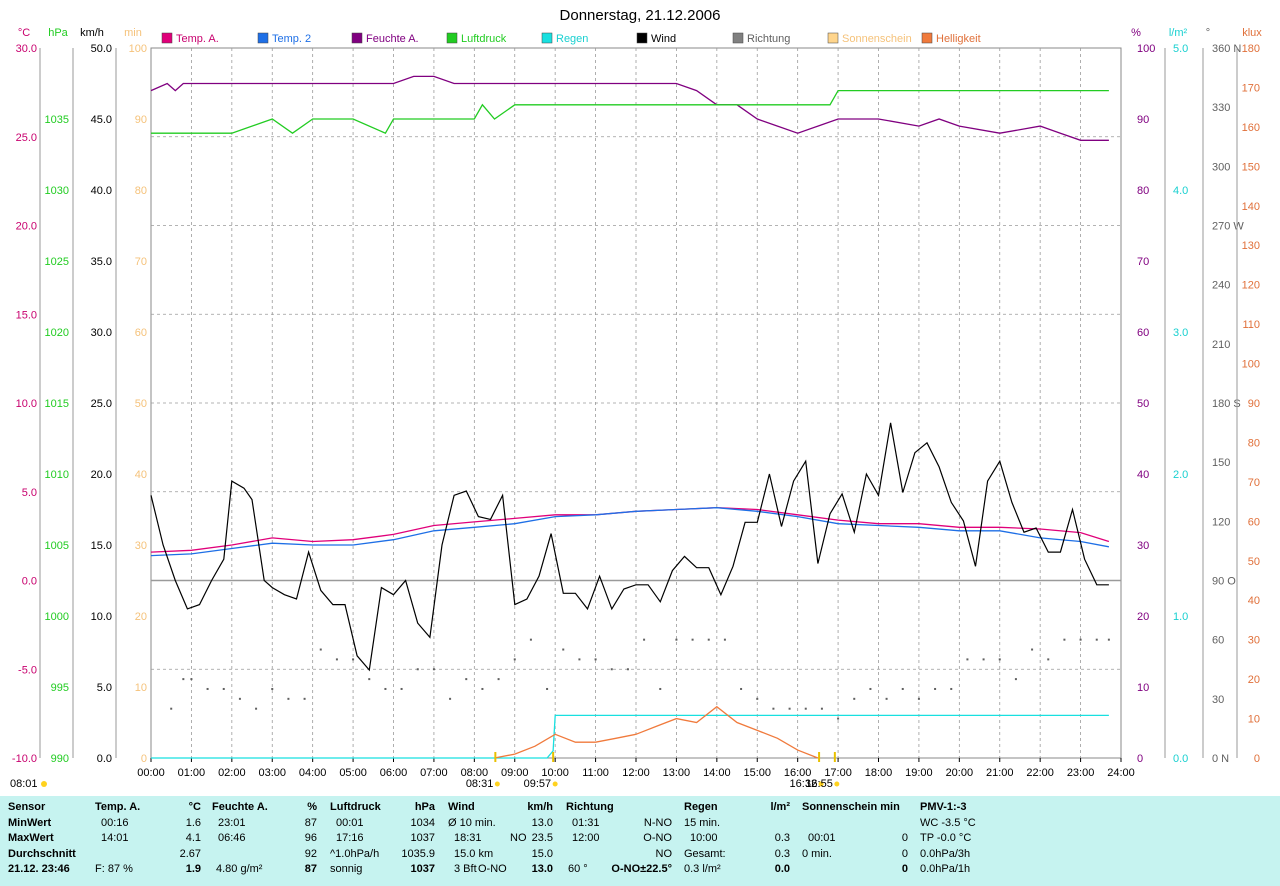 This screenshot has height=886, width=1280. What do you see at coordinates (1143, 617) in the screenshot?
I see `axis-tick-right: 20` at bounding box center [1143, 617].